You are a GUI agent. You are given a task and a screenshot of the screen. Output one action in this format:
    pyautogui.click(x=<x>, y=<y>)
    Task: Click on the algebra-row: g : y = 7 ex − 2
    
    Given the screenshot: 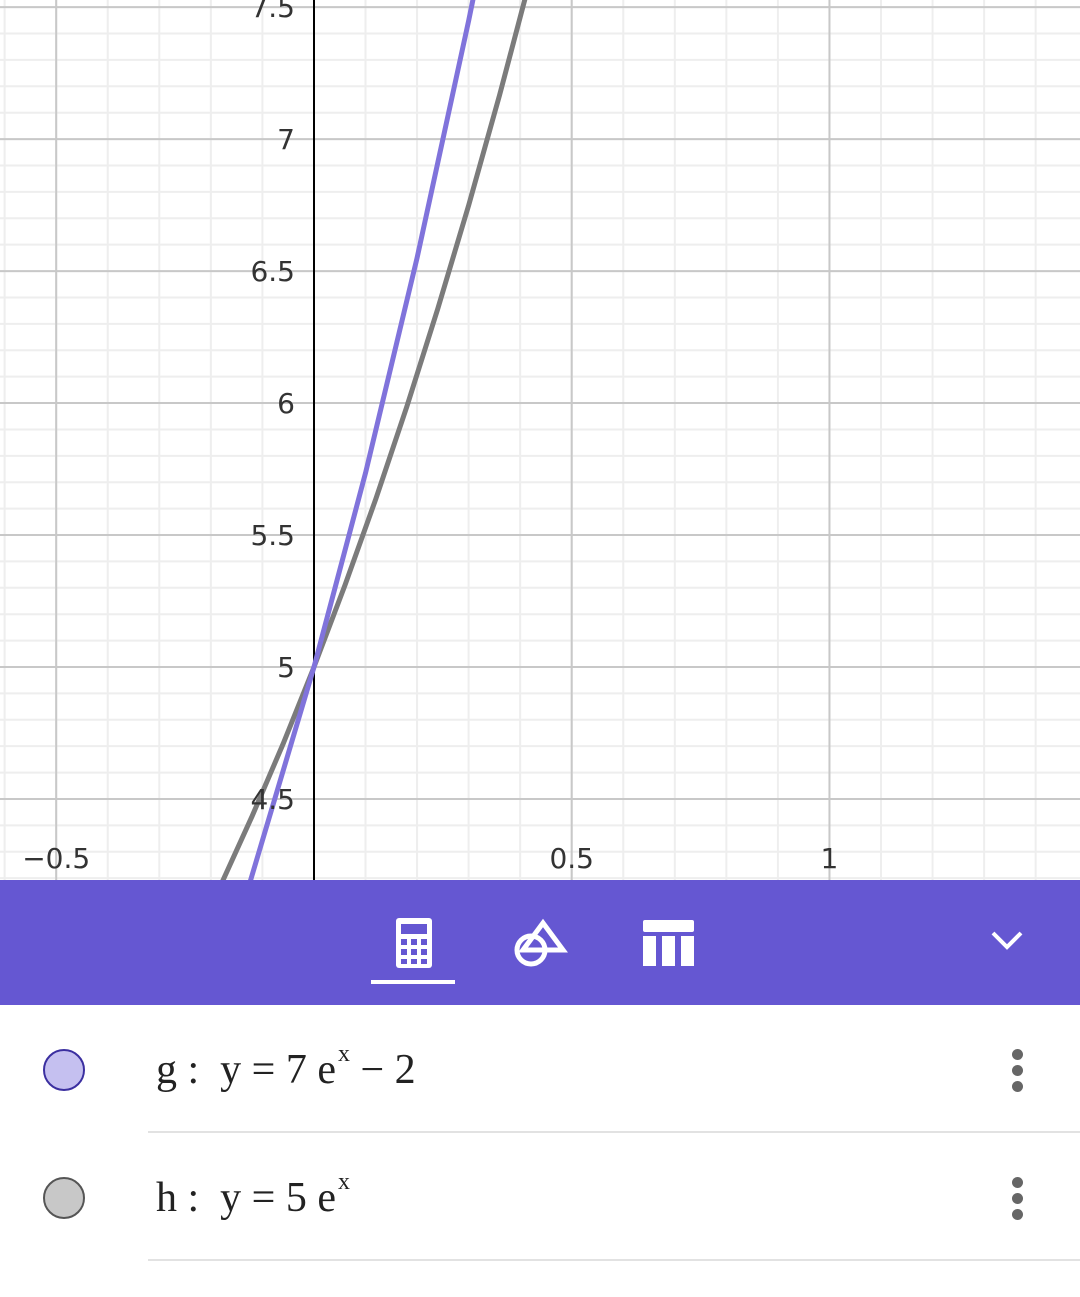 What is the action you would take?
    pyautogui.click(x=540, y=1069)
    